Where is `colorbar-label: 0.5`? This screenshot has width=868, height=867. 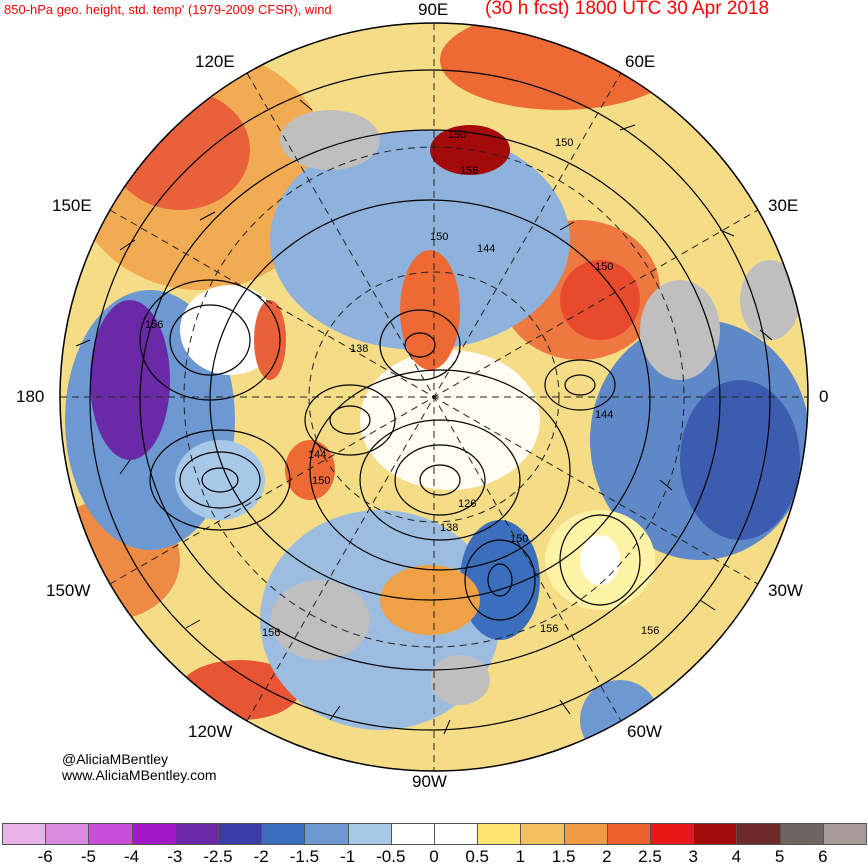
colorbar-label: 0.5 is located at coordinates (477, 856).